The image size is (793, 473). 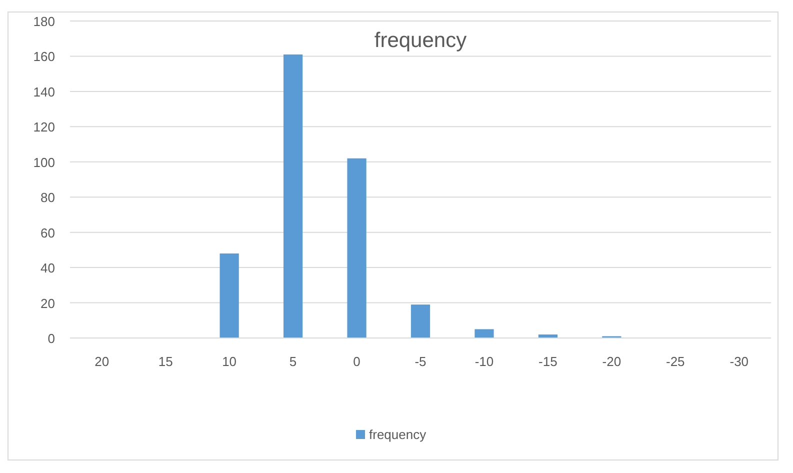 I want to click on x-tick-label: 5, so click(x=293, y=361).